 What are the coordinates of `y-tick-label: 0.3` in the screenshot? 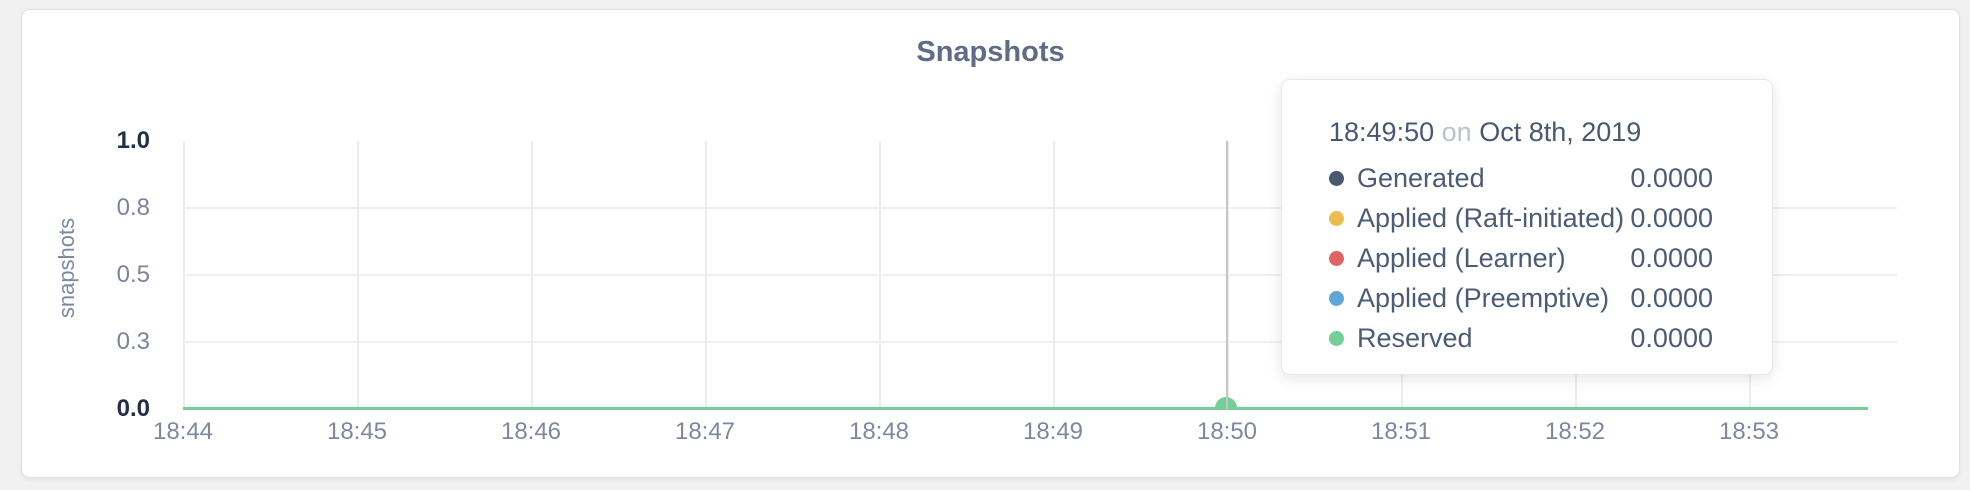 It's located at (133, 341).